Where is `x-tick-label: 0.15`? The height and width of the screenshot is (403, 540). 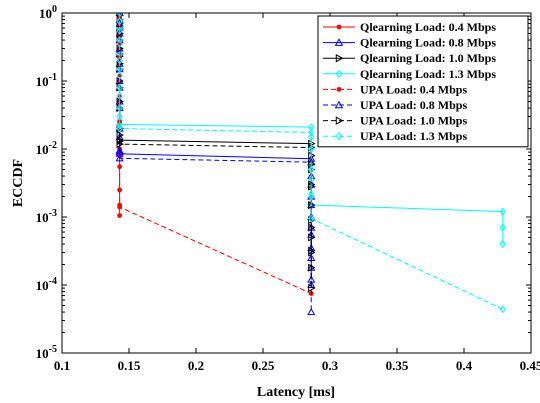 x-tick-label: 0.15 is located at coordinates (129, 365).